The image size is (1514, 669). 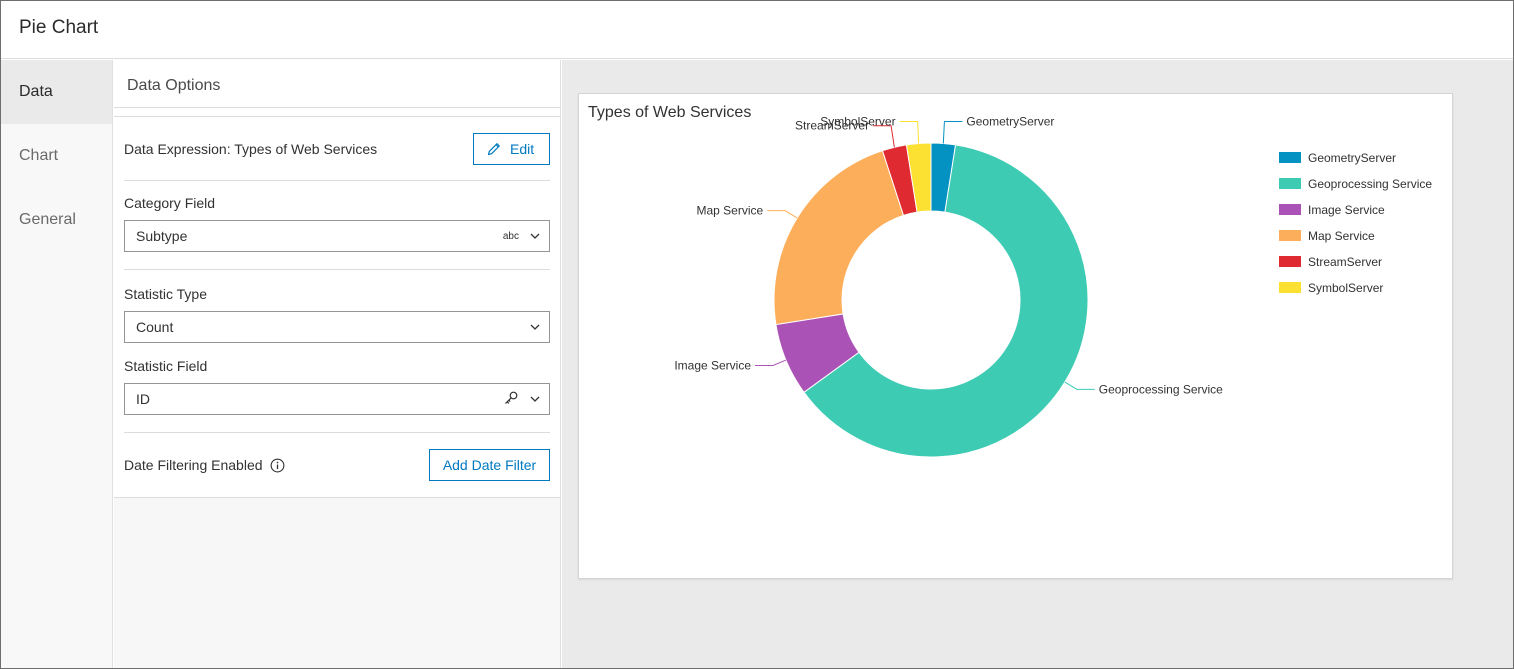 What do you see at coordinates (729, 211) in the screenshot?
I see `data-label: Map Service` at bounding box center [729, 211].